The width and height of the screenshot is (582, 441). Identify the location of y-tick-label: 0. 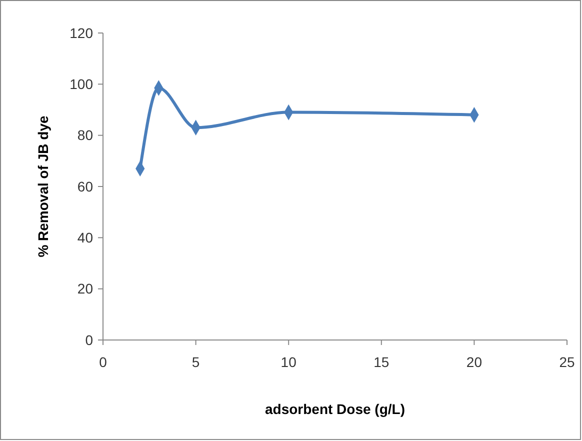
(89, 340).